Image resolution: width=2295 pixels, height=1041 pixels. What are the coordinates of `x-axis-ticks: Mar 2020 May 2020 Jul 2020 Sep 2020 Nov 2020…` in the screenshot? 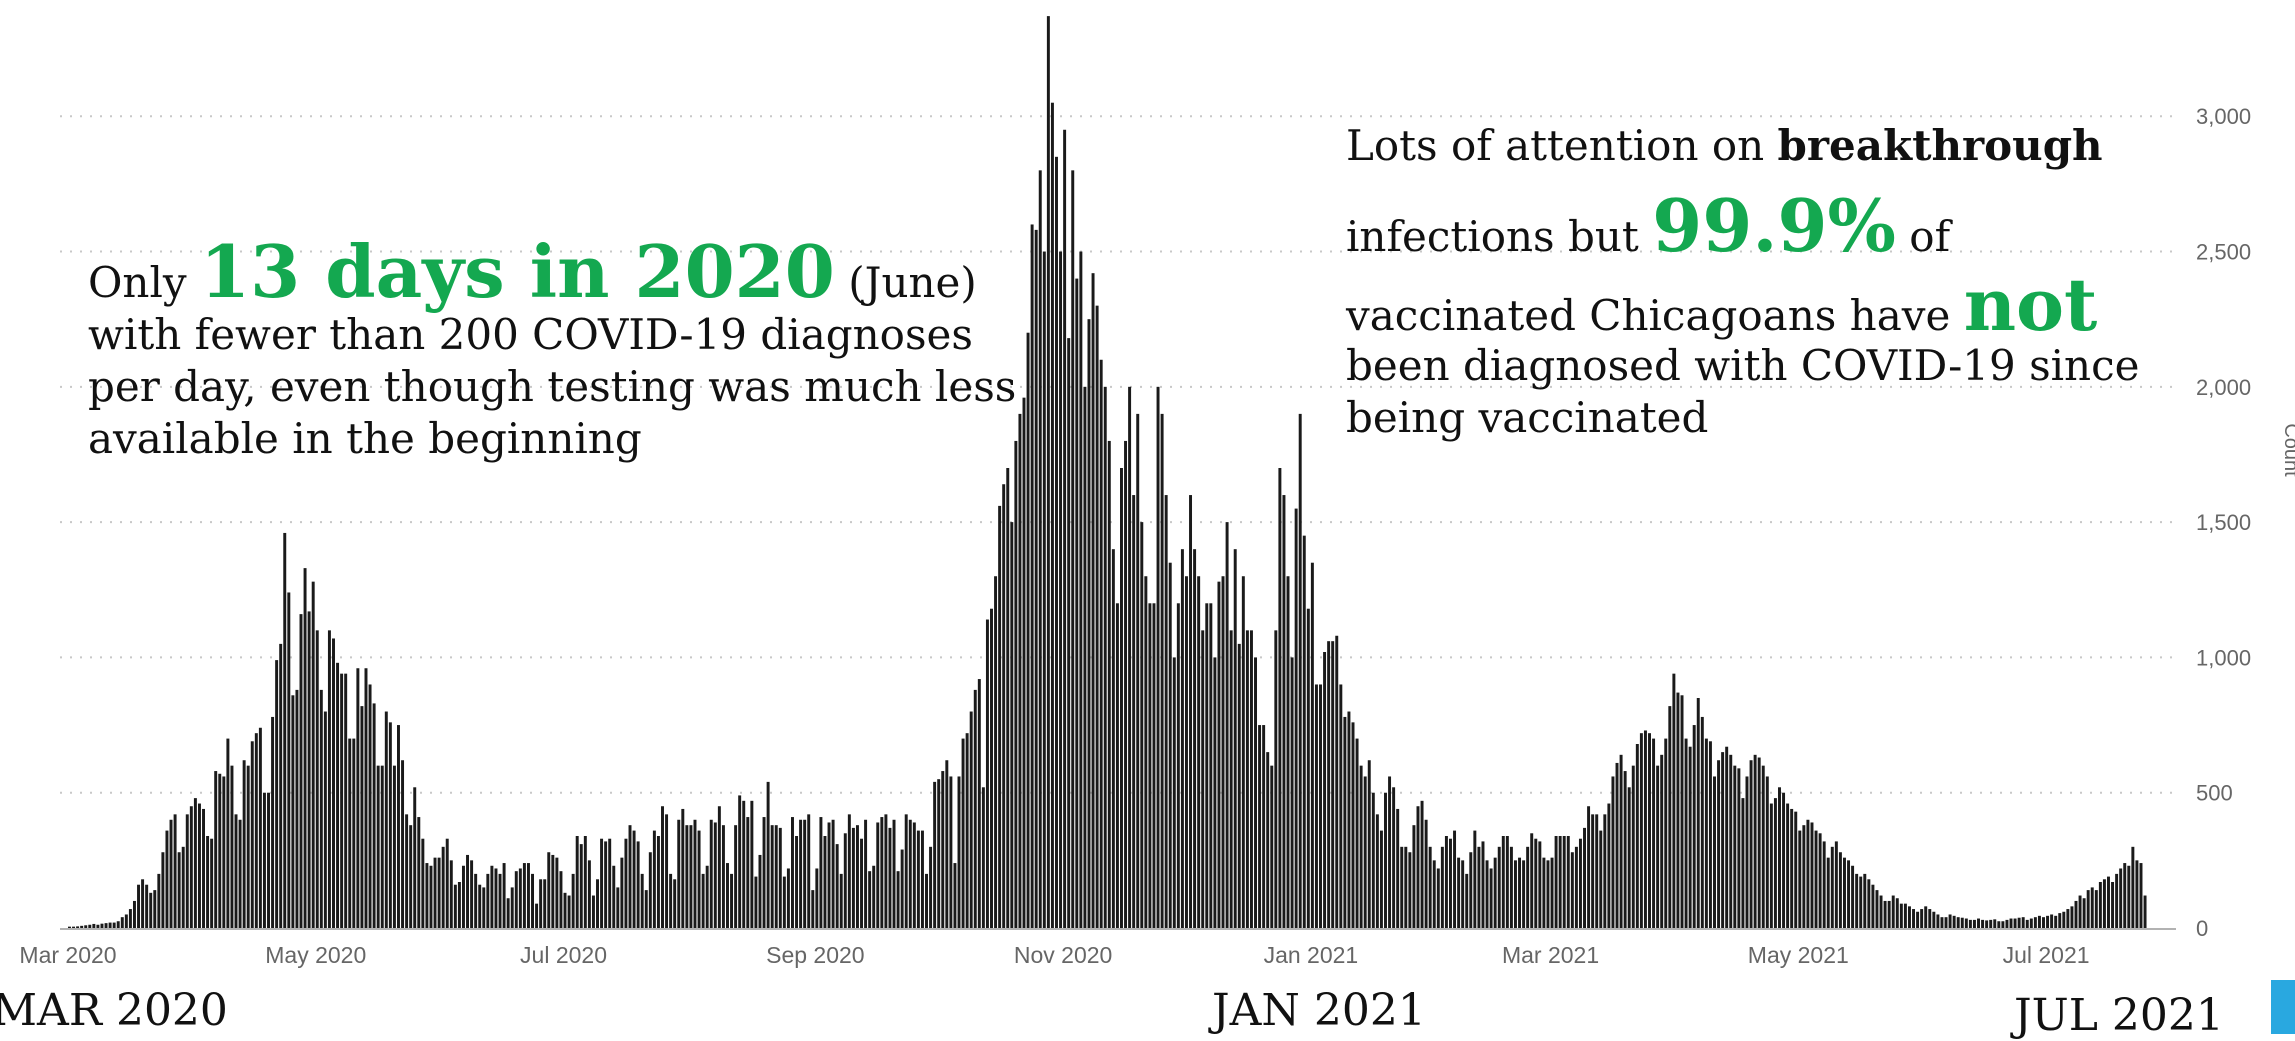 It's located at (1054, 955).